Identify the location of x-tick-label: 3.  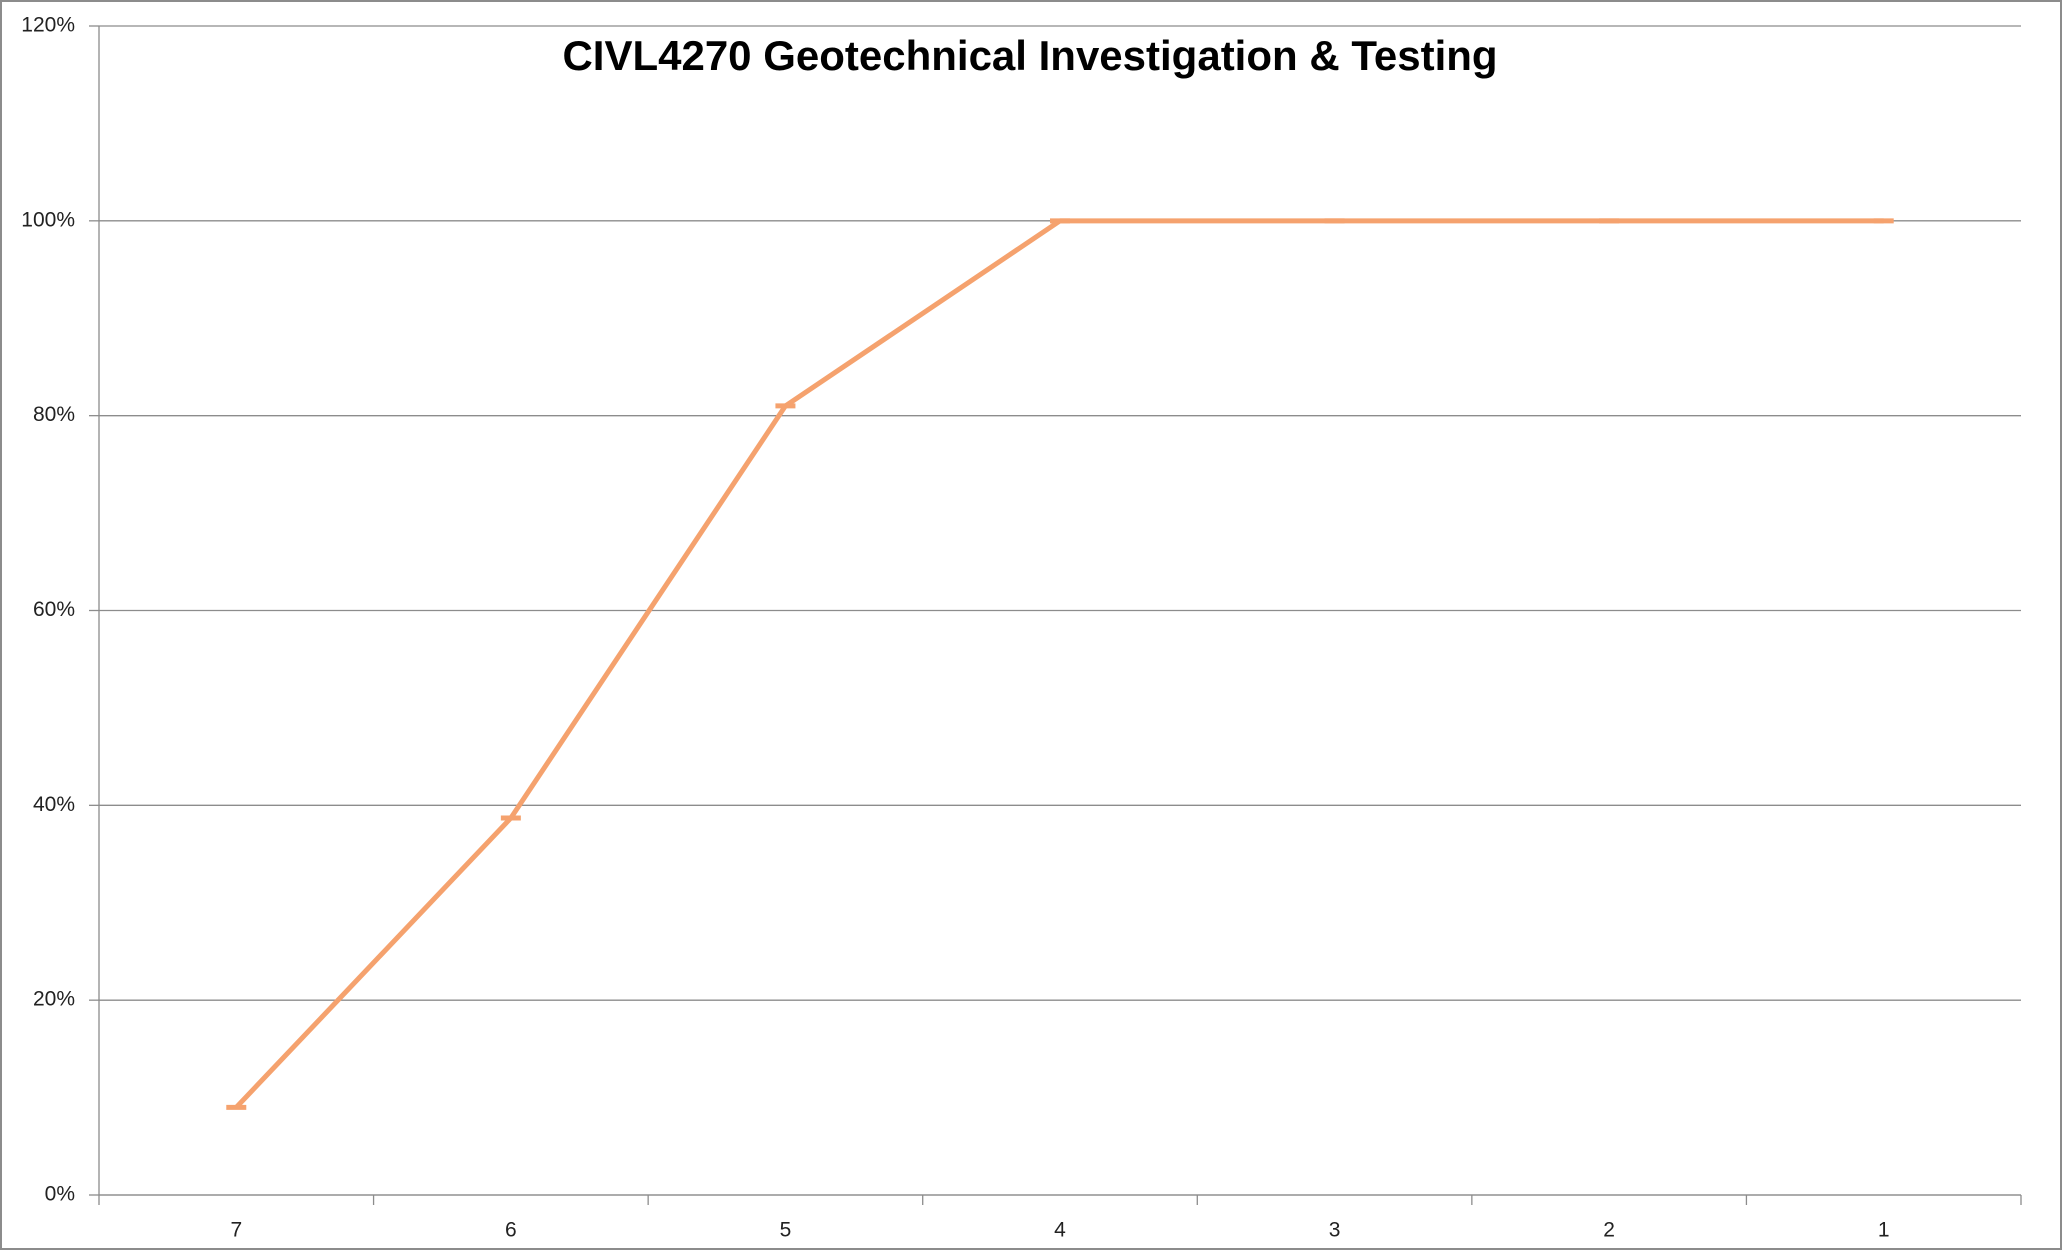
(1335, 1230).